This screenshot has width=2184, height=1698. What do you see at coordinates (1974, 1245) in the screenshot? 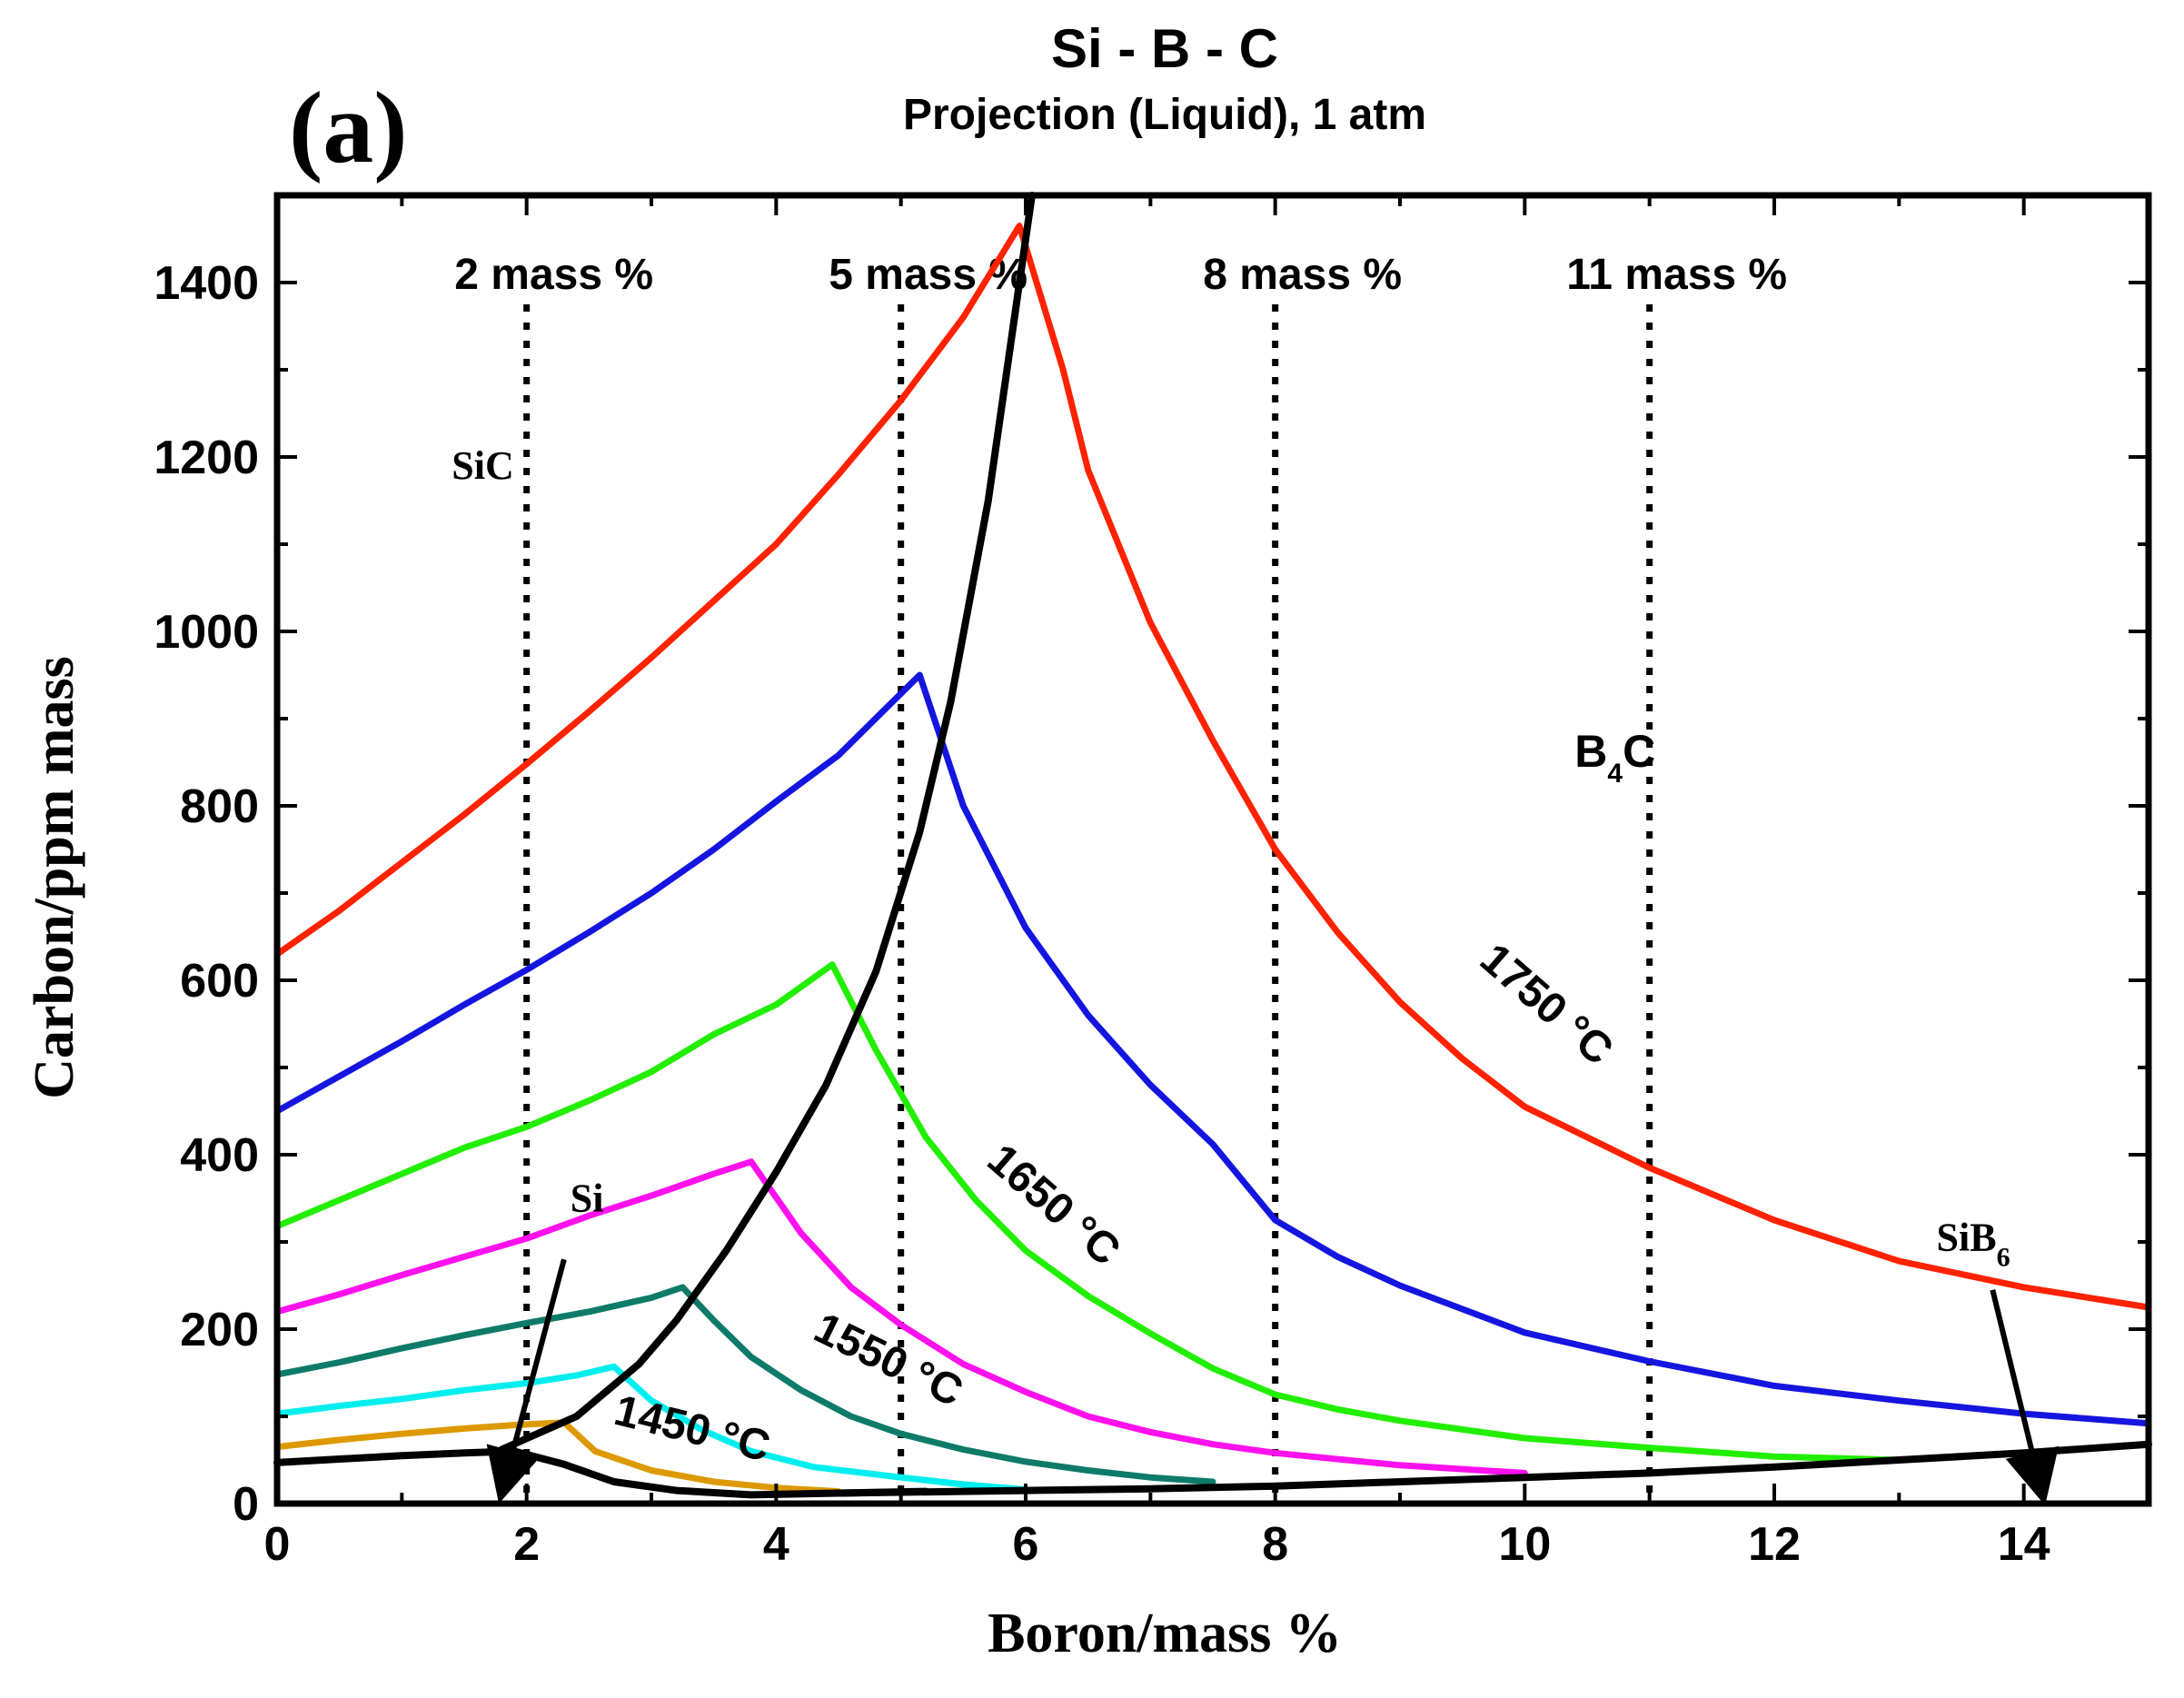
I see `phase-label: SiB6` at bounding box center [1974, 1245].